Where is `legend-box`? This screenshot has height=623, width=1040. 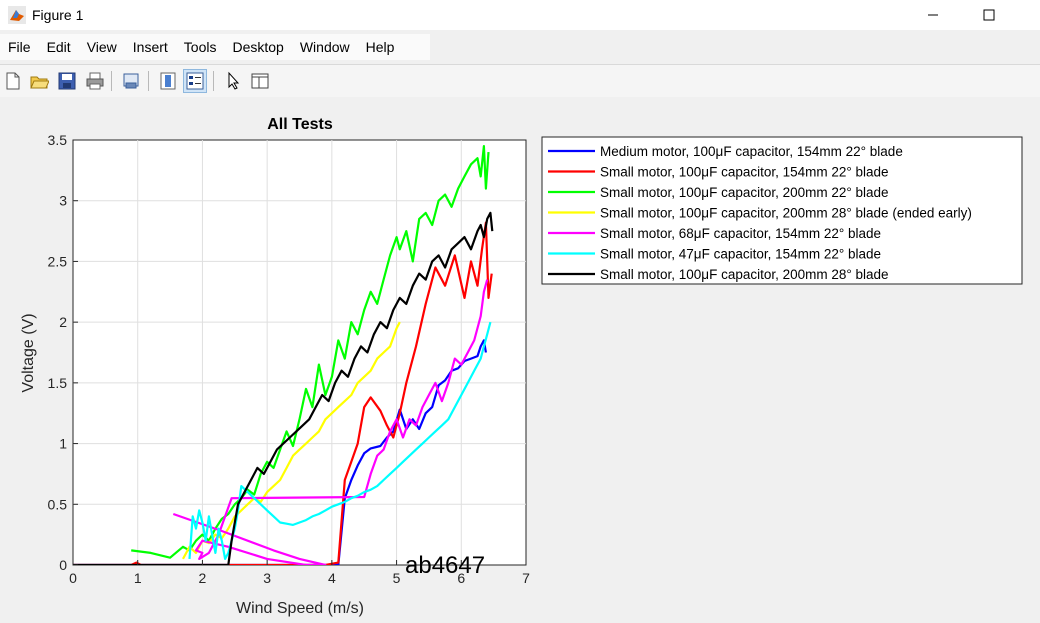
legend-box is located at coordinates (782, 210).